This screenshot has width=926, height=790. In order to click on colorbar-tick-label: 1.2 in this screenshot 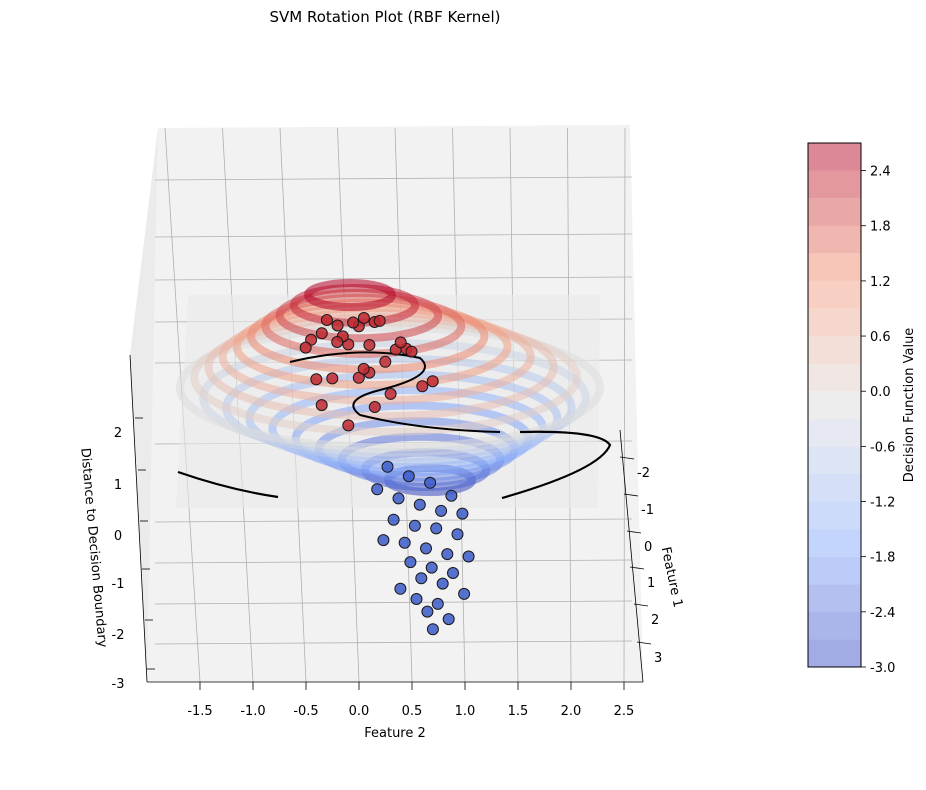, I will do `click(880, 282)`.